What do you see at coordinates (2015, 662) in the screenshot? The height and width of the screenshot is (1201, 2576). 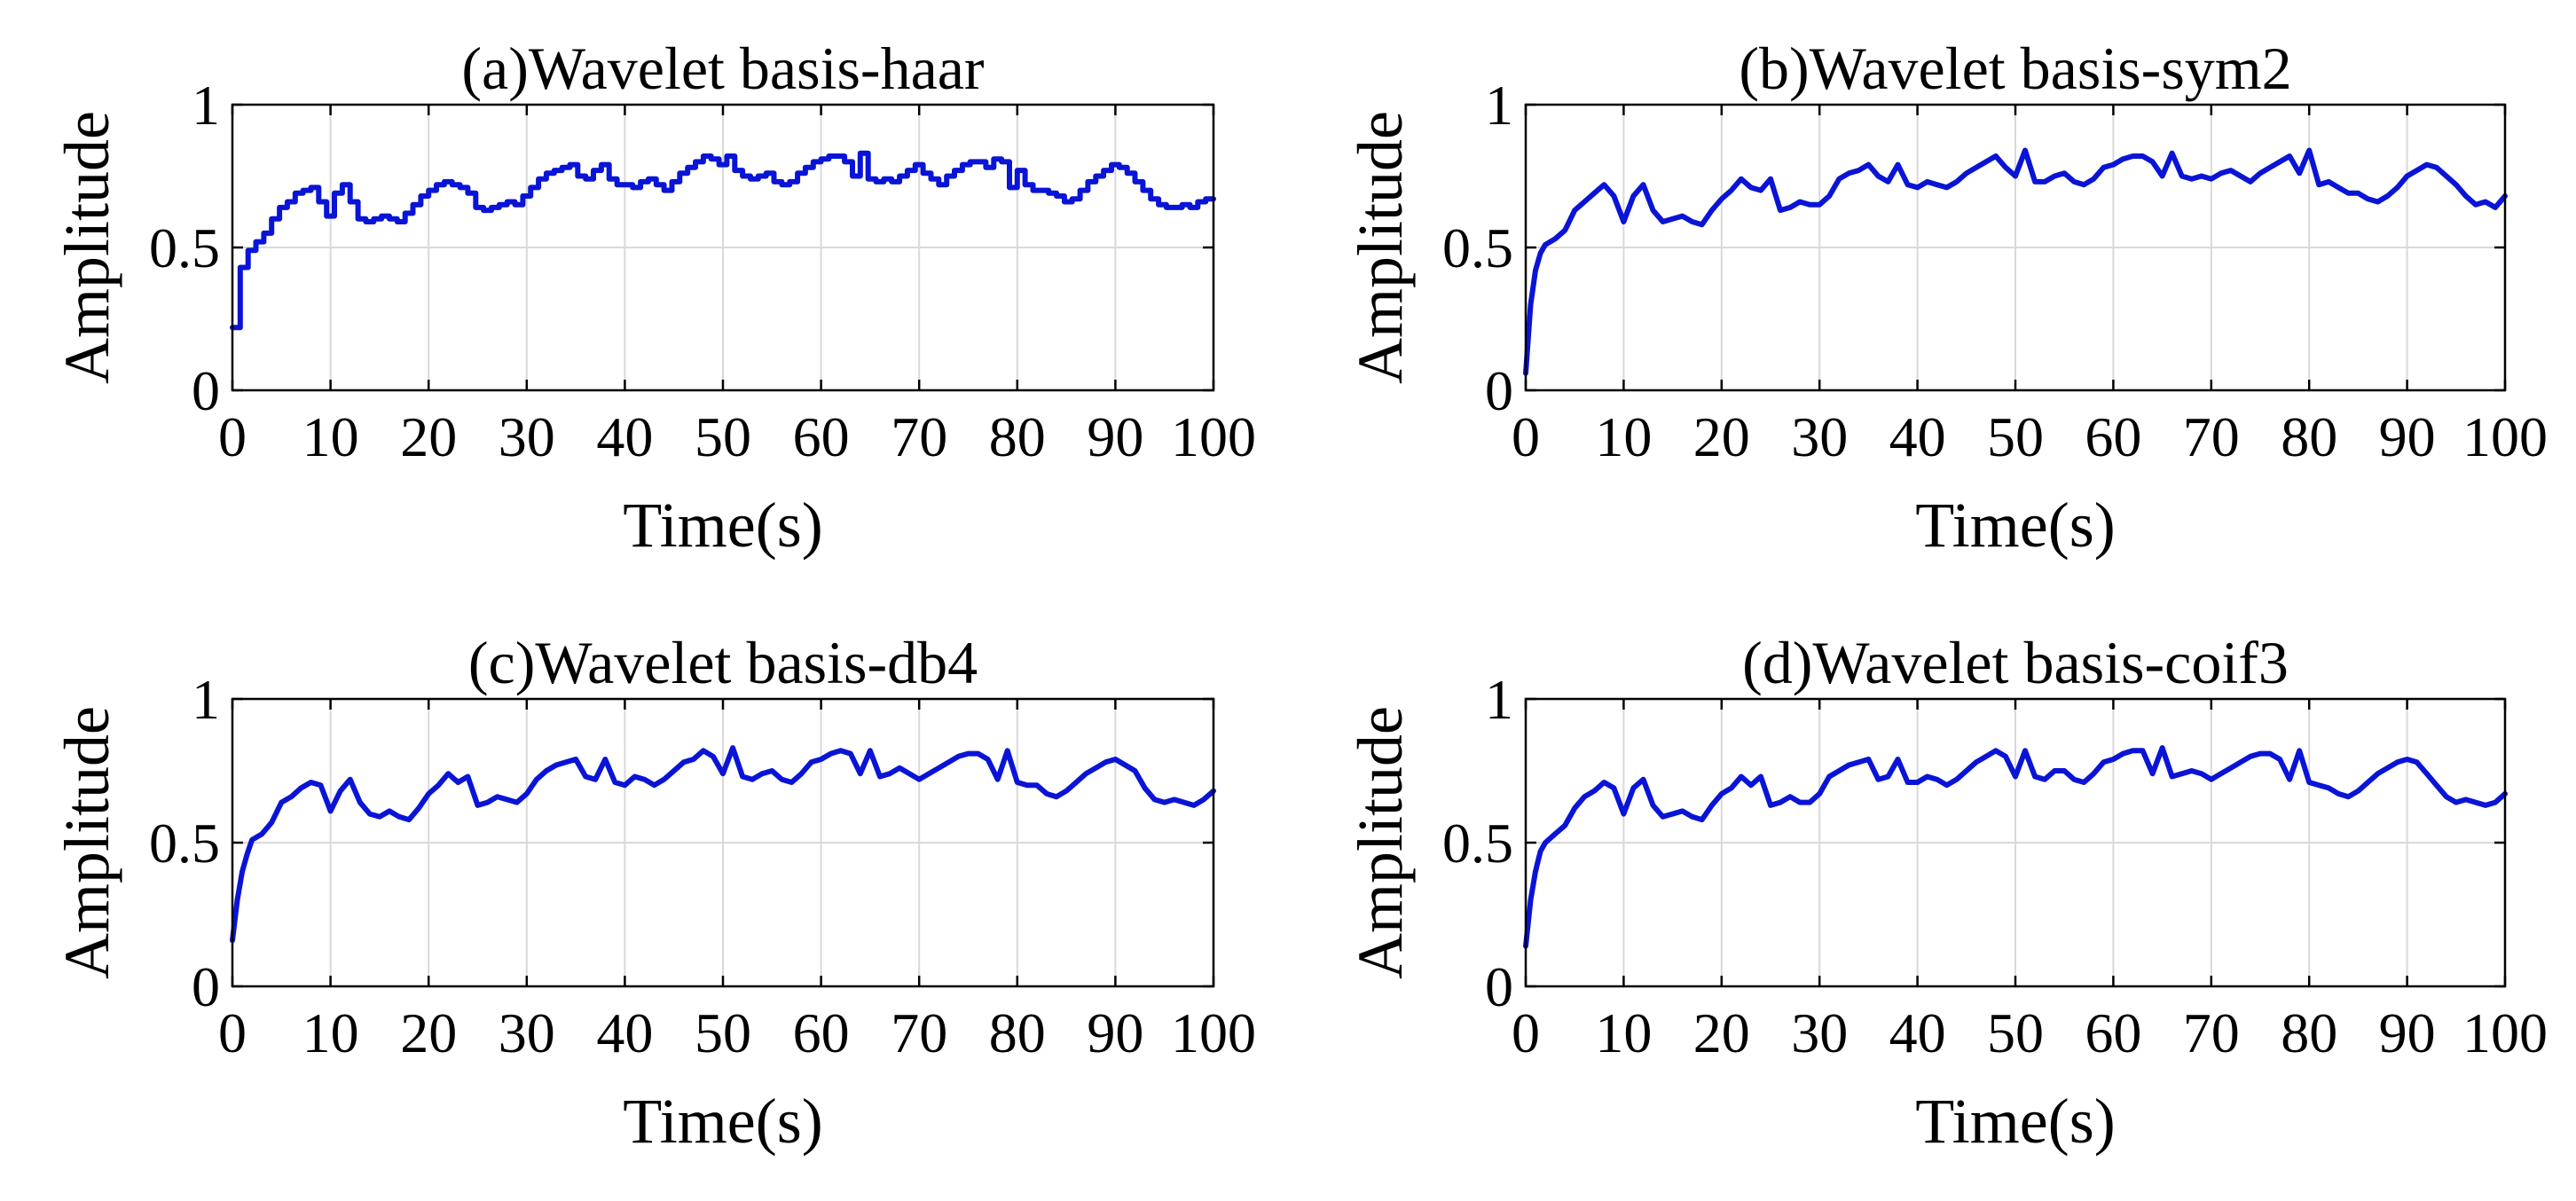 I see `chart-title: (d)Wavelet basis-coif3` at bounding box center [2015, 662].